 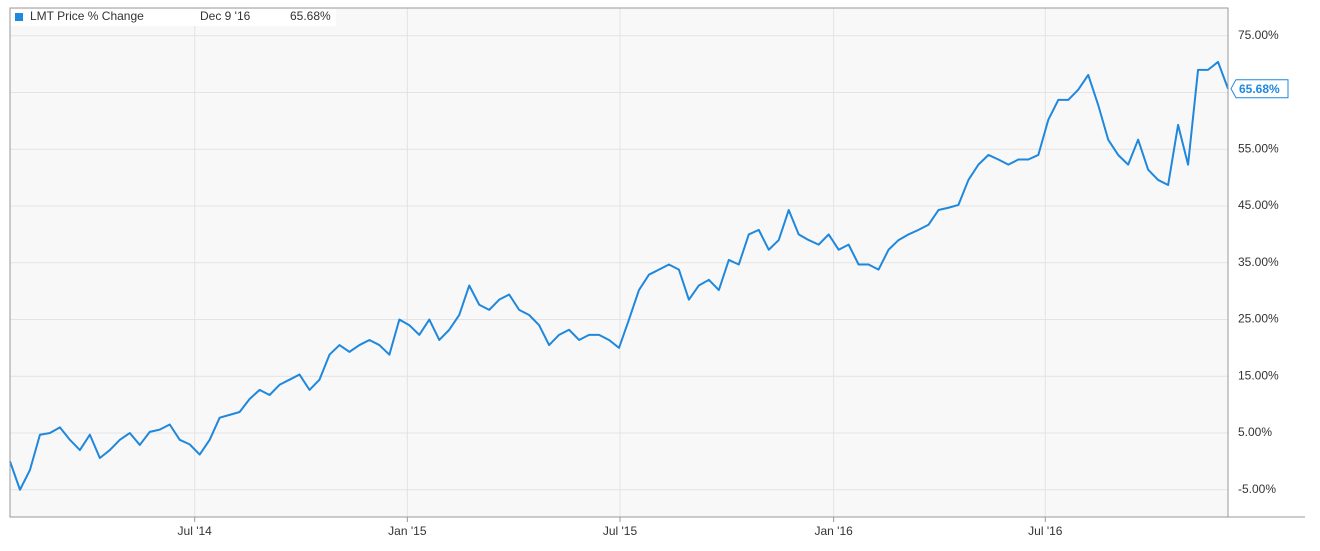 I want to click on legend-date: Dec 9 '16, so click(x=225, y=16).